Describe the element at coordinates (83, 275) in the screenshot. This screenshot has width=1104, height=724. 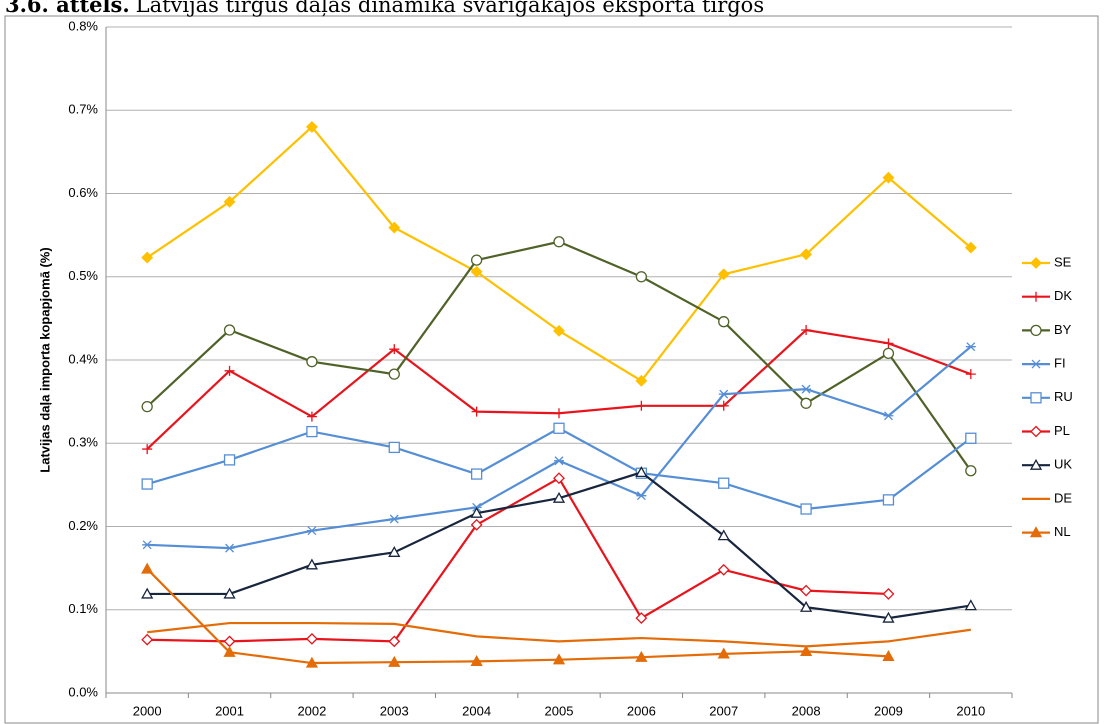
I see `y-tick-label: 0.5%` at that location.